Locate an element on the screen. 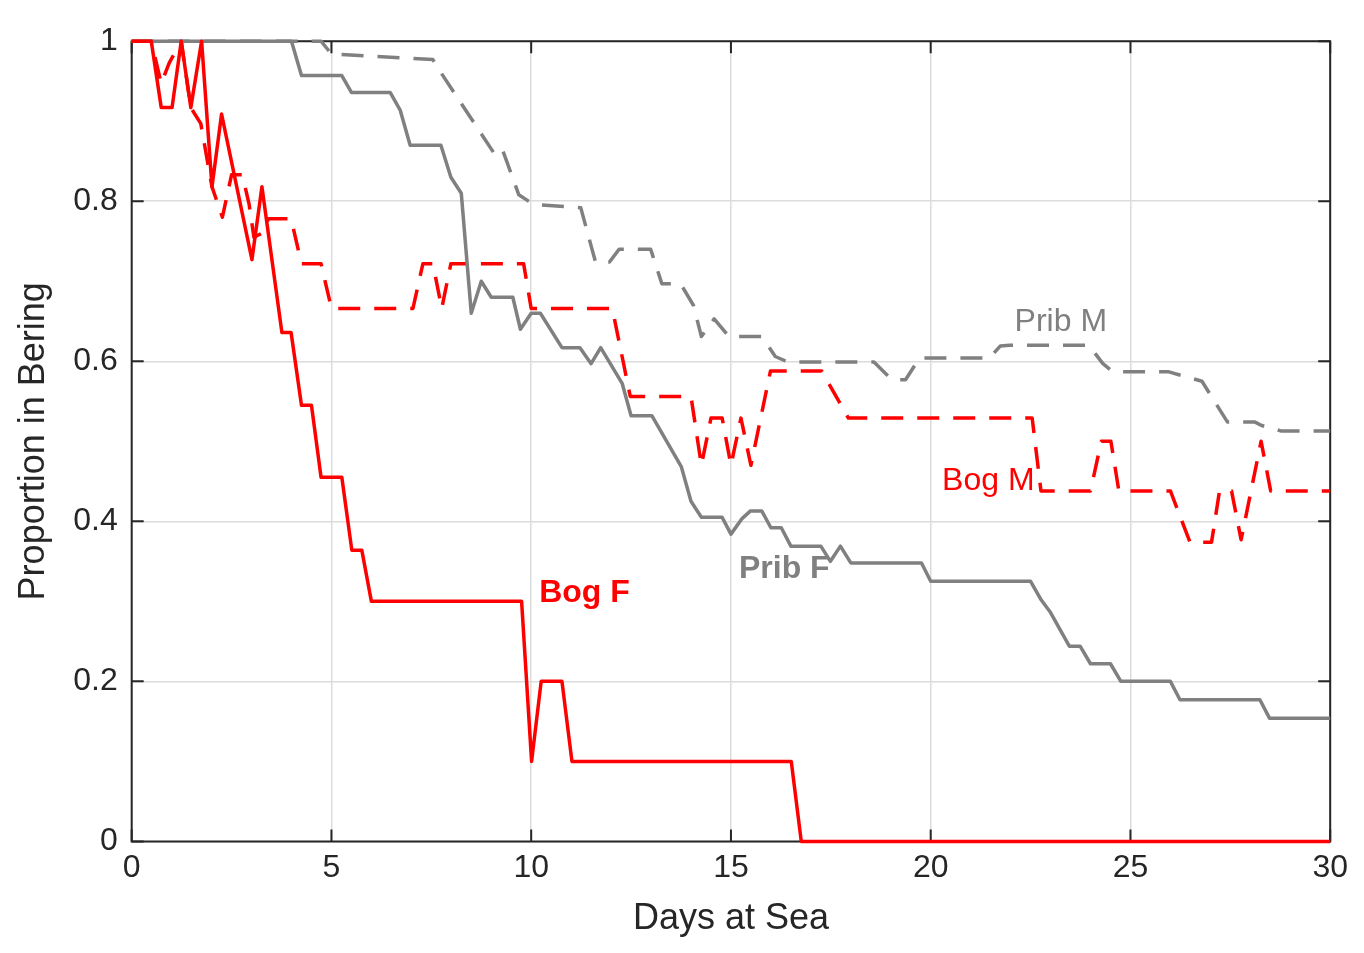 Image resolution: width=1364 pixels, height=953 pixels. y-tick-label: 0.8 is located at coordinates (95, 199).